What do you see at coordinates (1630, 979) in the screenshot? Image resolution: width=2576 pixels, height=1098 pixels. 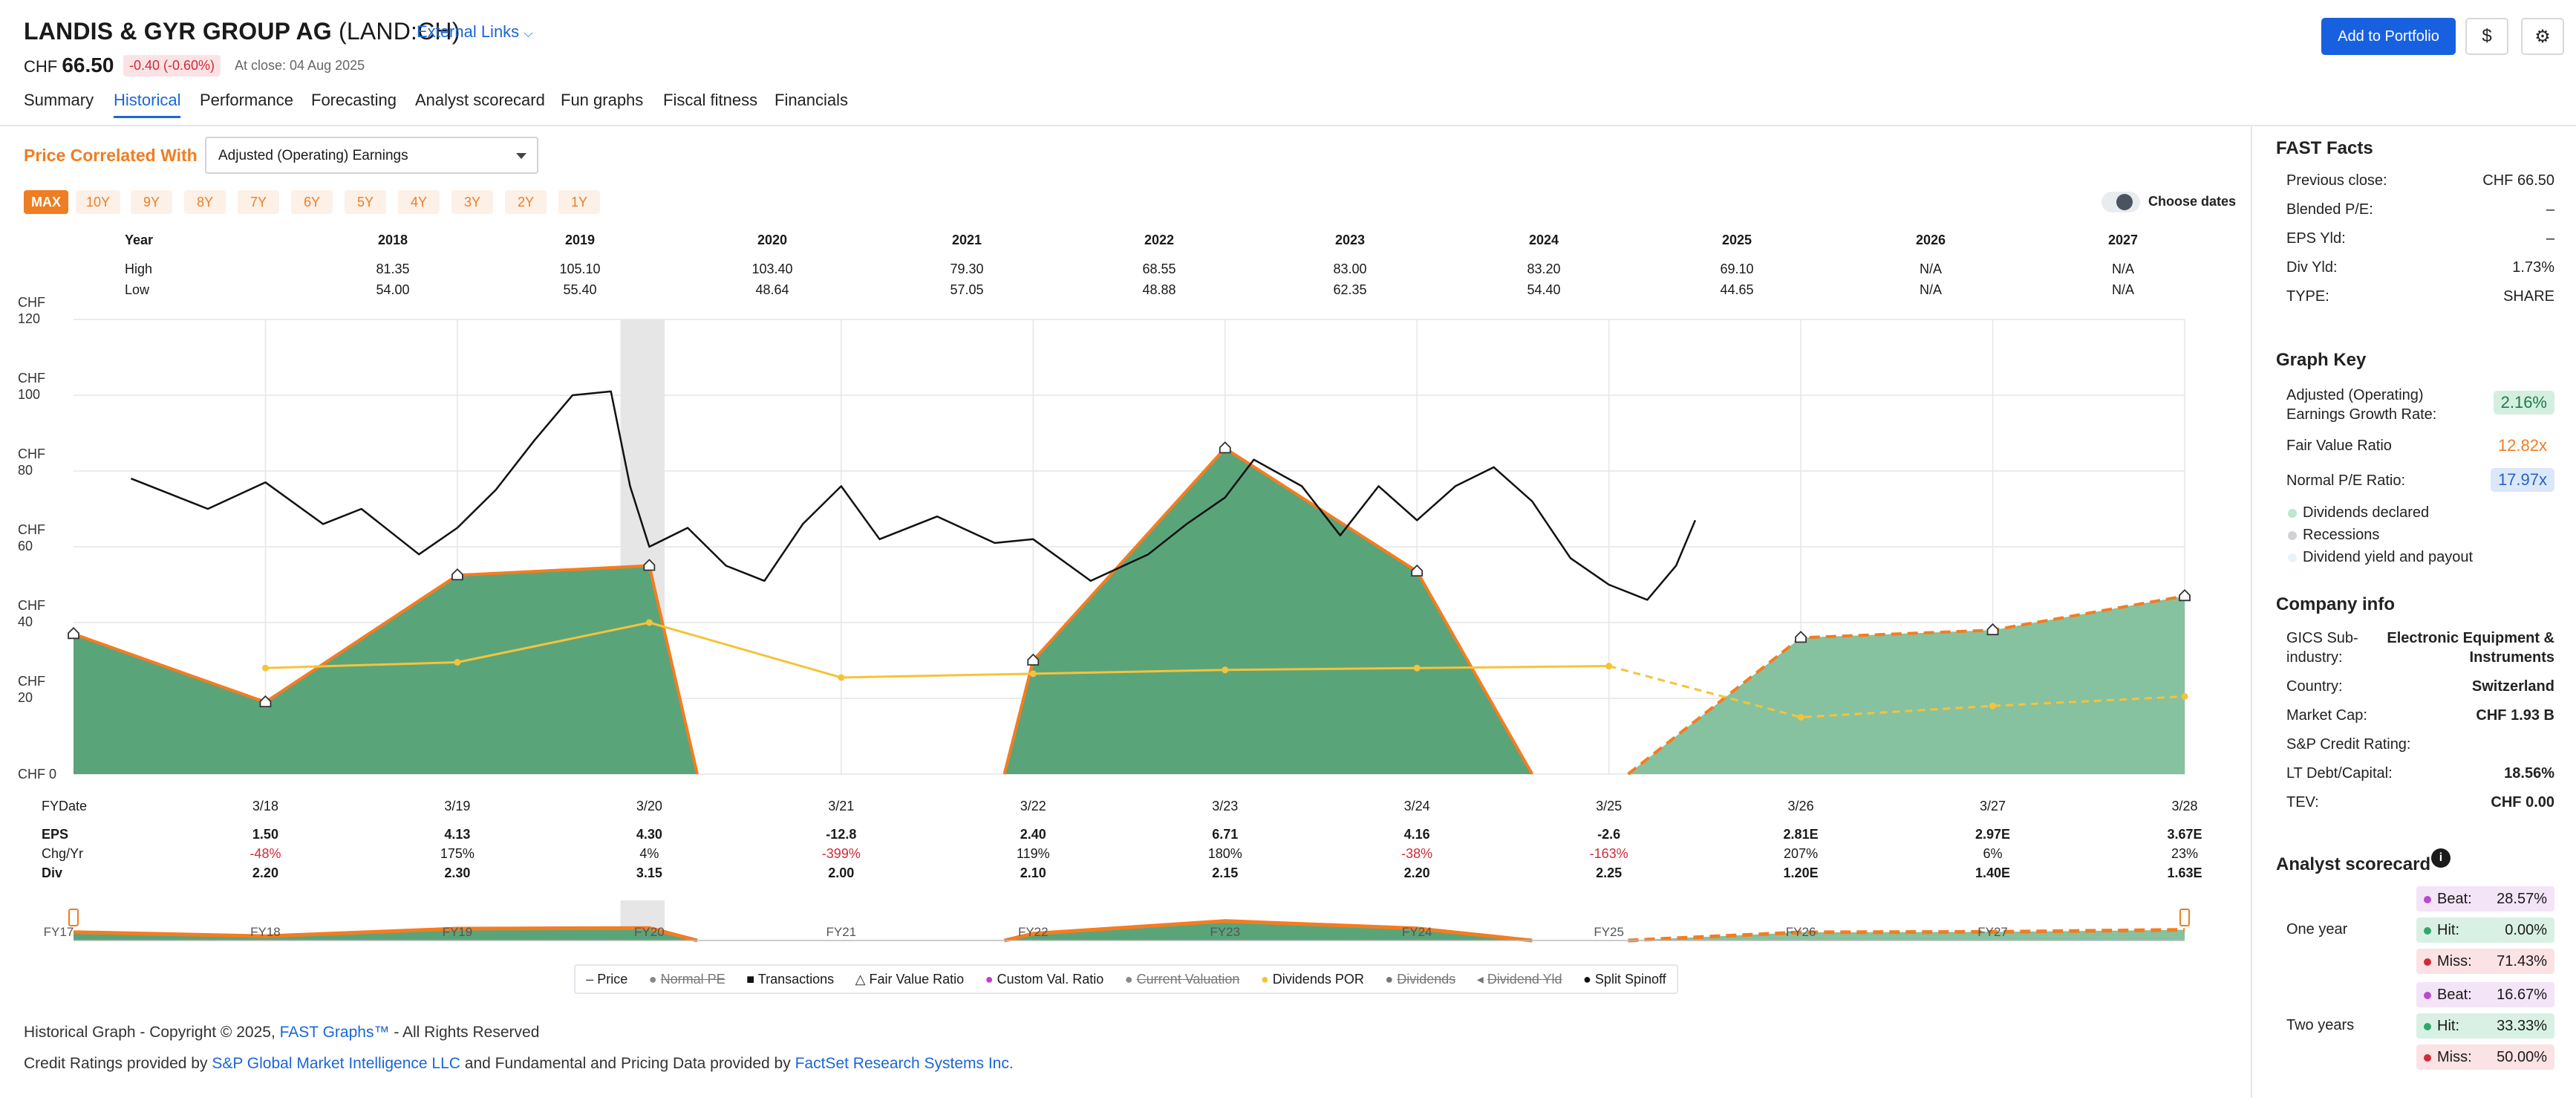 I see `legend-label: Split Spinoff` at bounding box center [1630, 979].